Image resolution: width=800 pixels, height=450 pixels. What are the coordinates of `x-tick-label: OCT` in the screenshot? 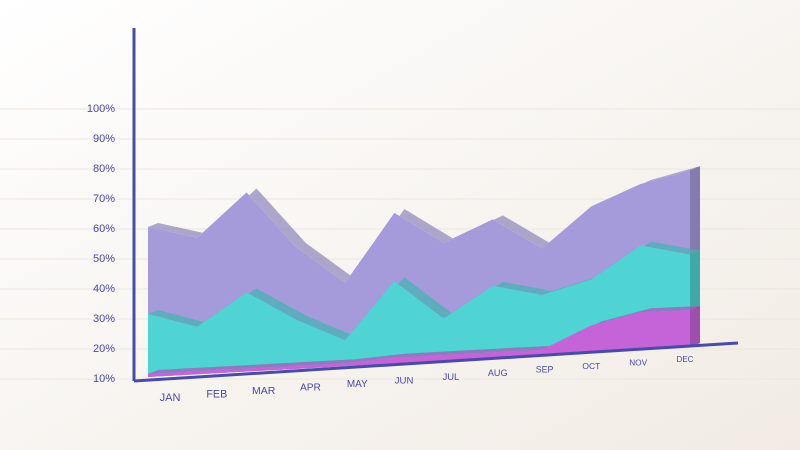 It's located at (591, 366).